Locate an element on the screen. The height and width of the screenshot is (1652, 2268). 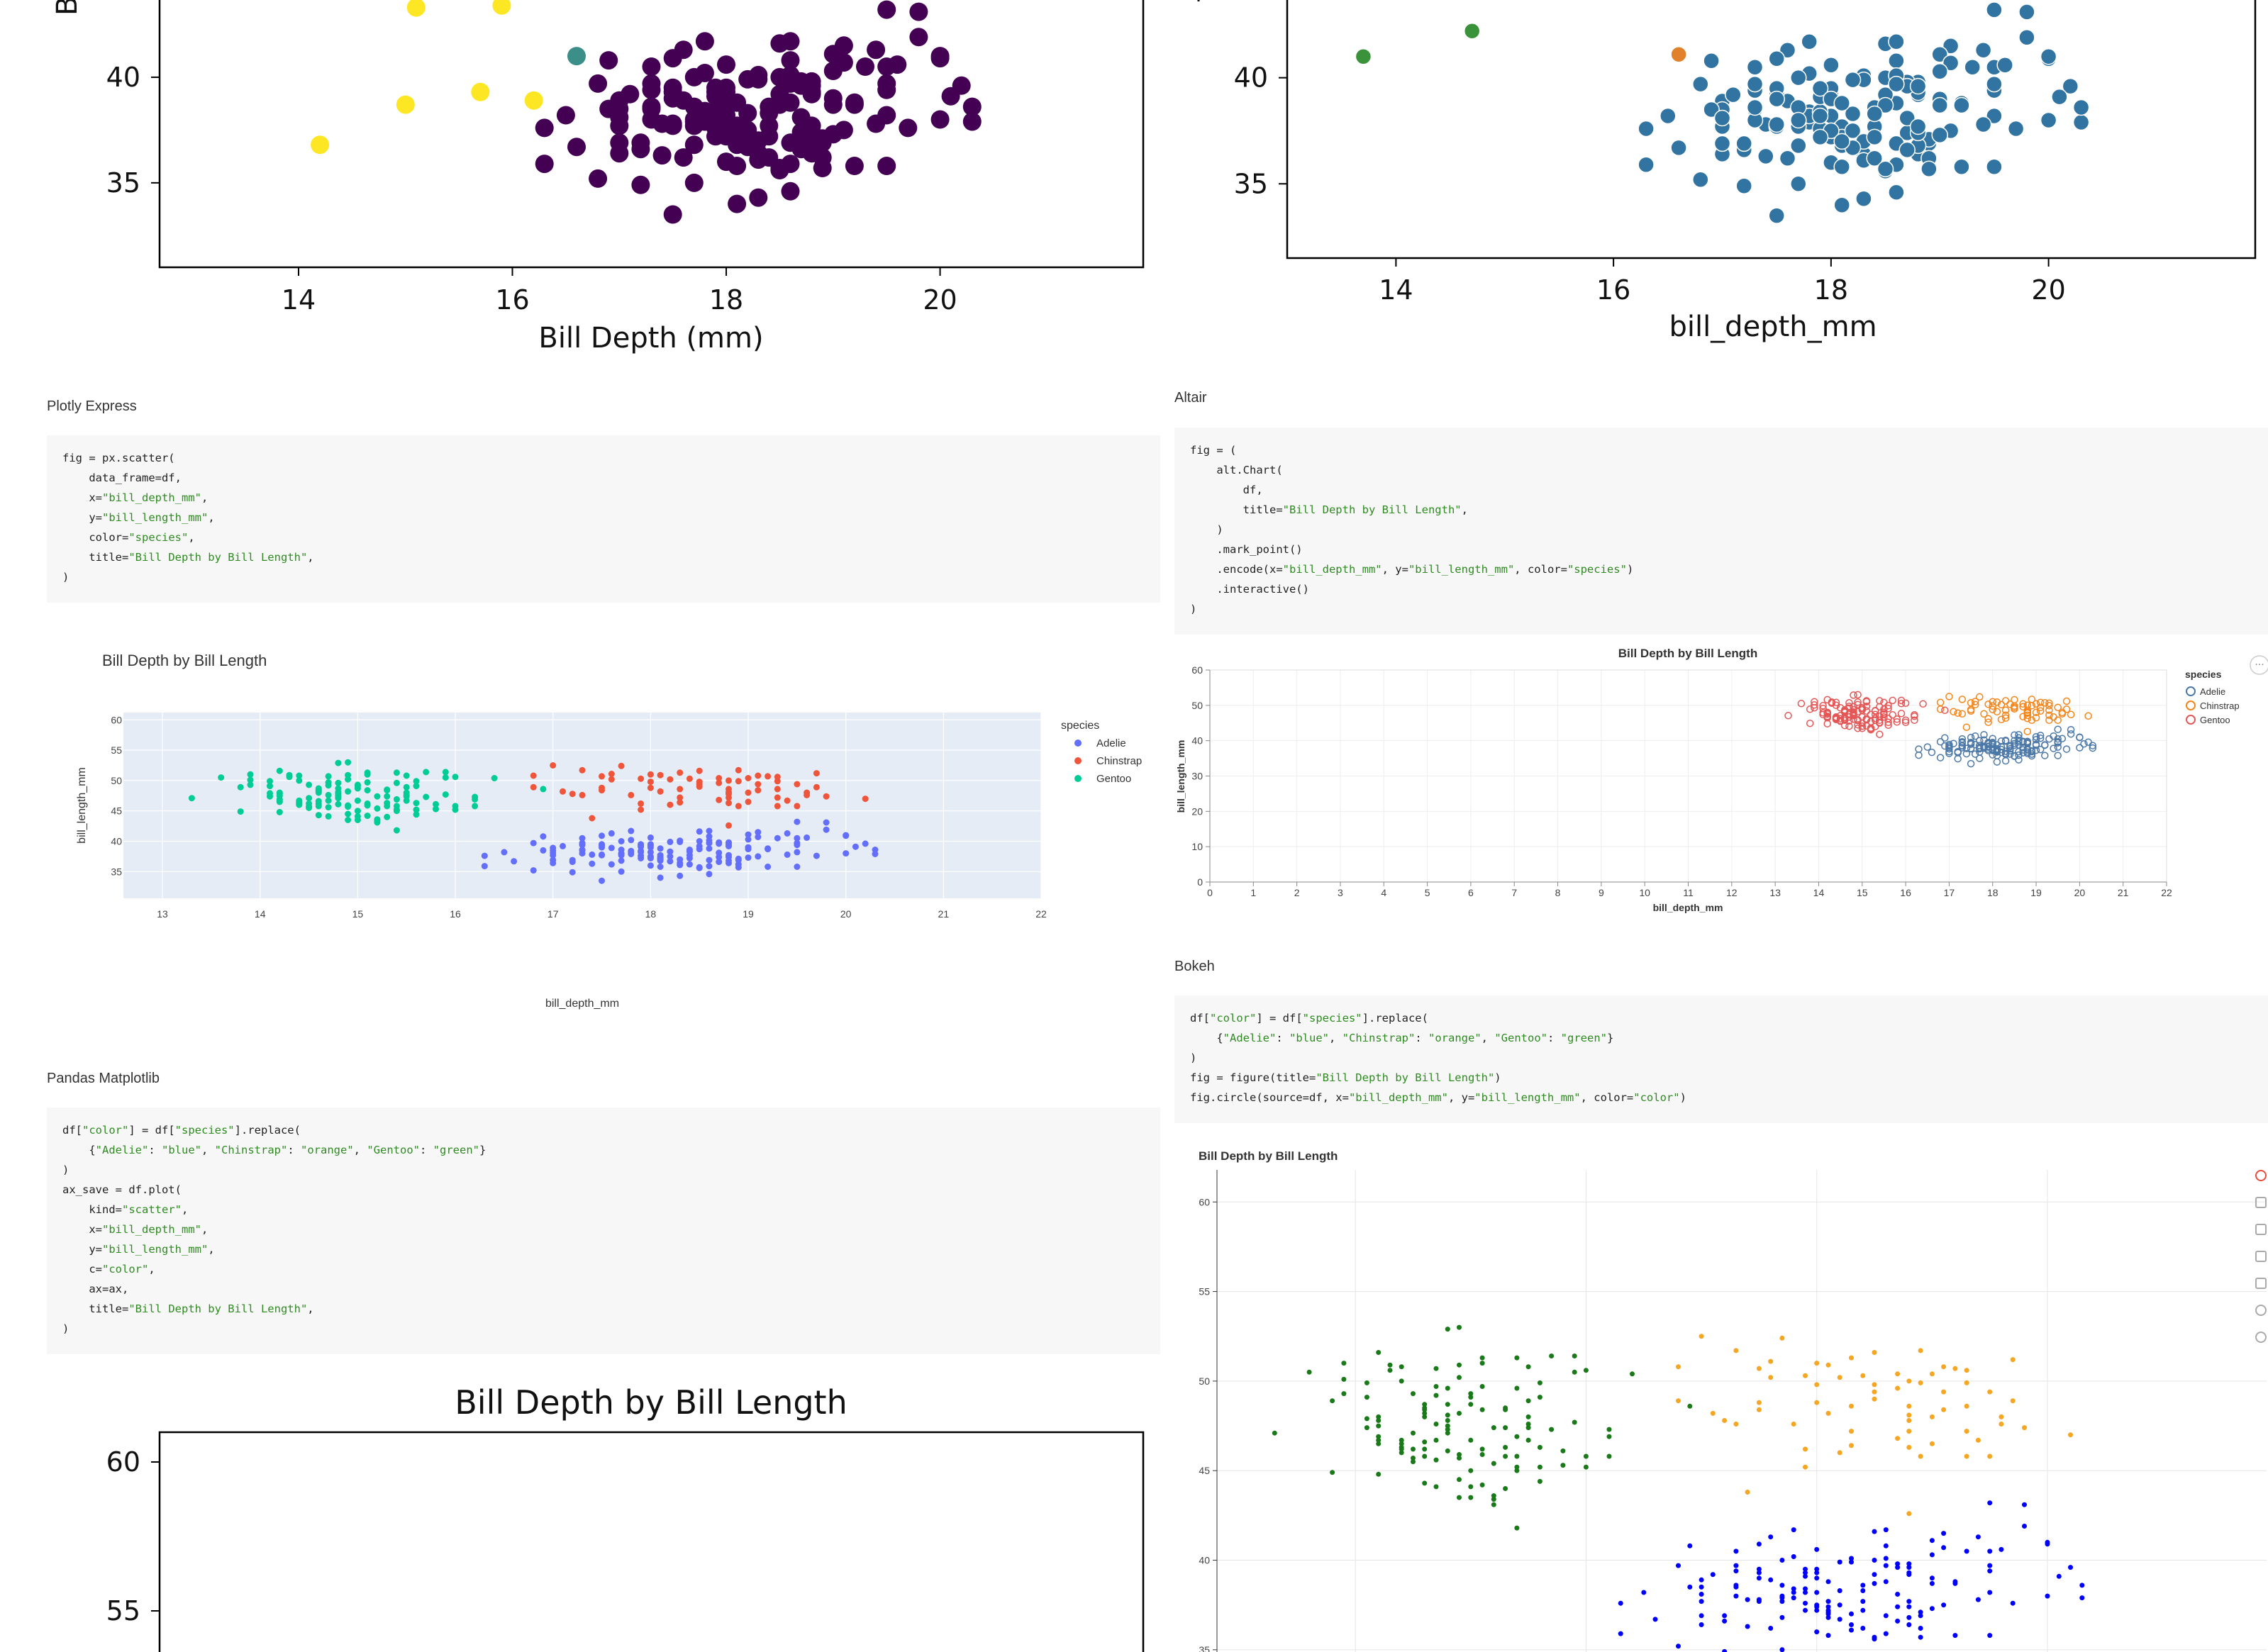
tick-label: 21 is located at coordinates (2123, 893).